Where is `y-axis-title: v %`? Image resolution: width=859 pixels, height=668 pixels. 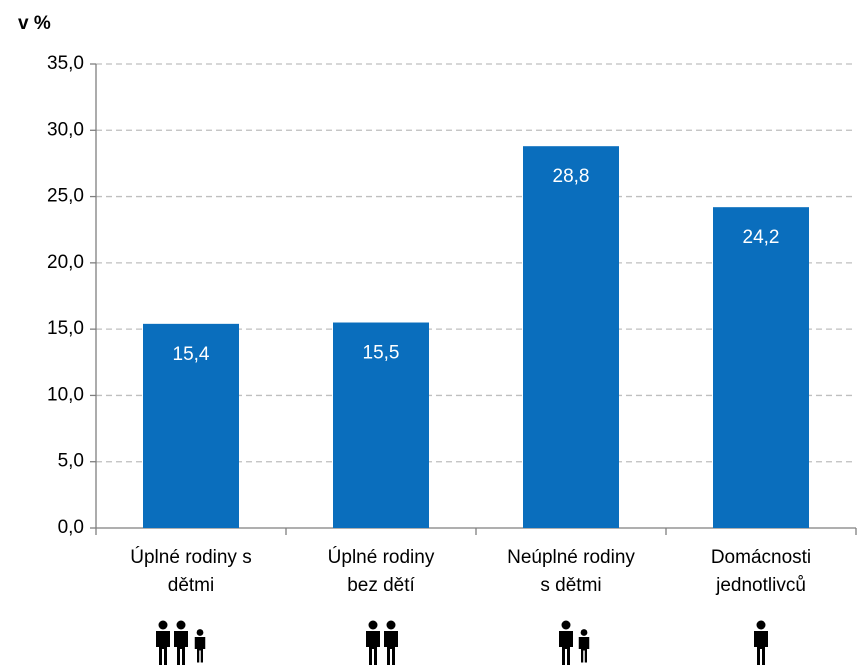
y-axis-title: v % is located at coordinates (34, 23).